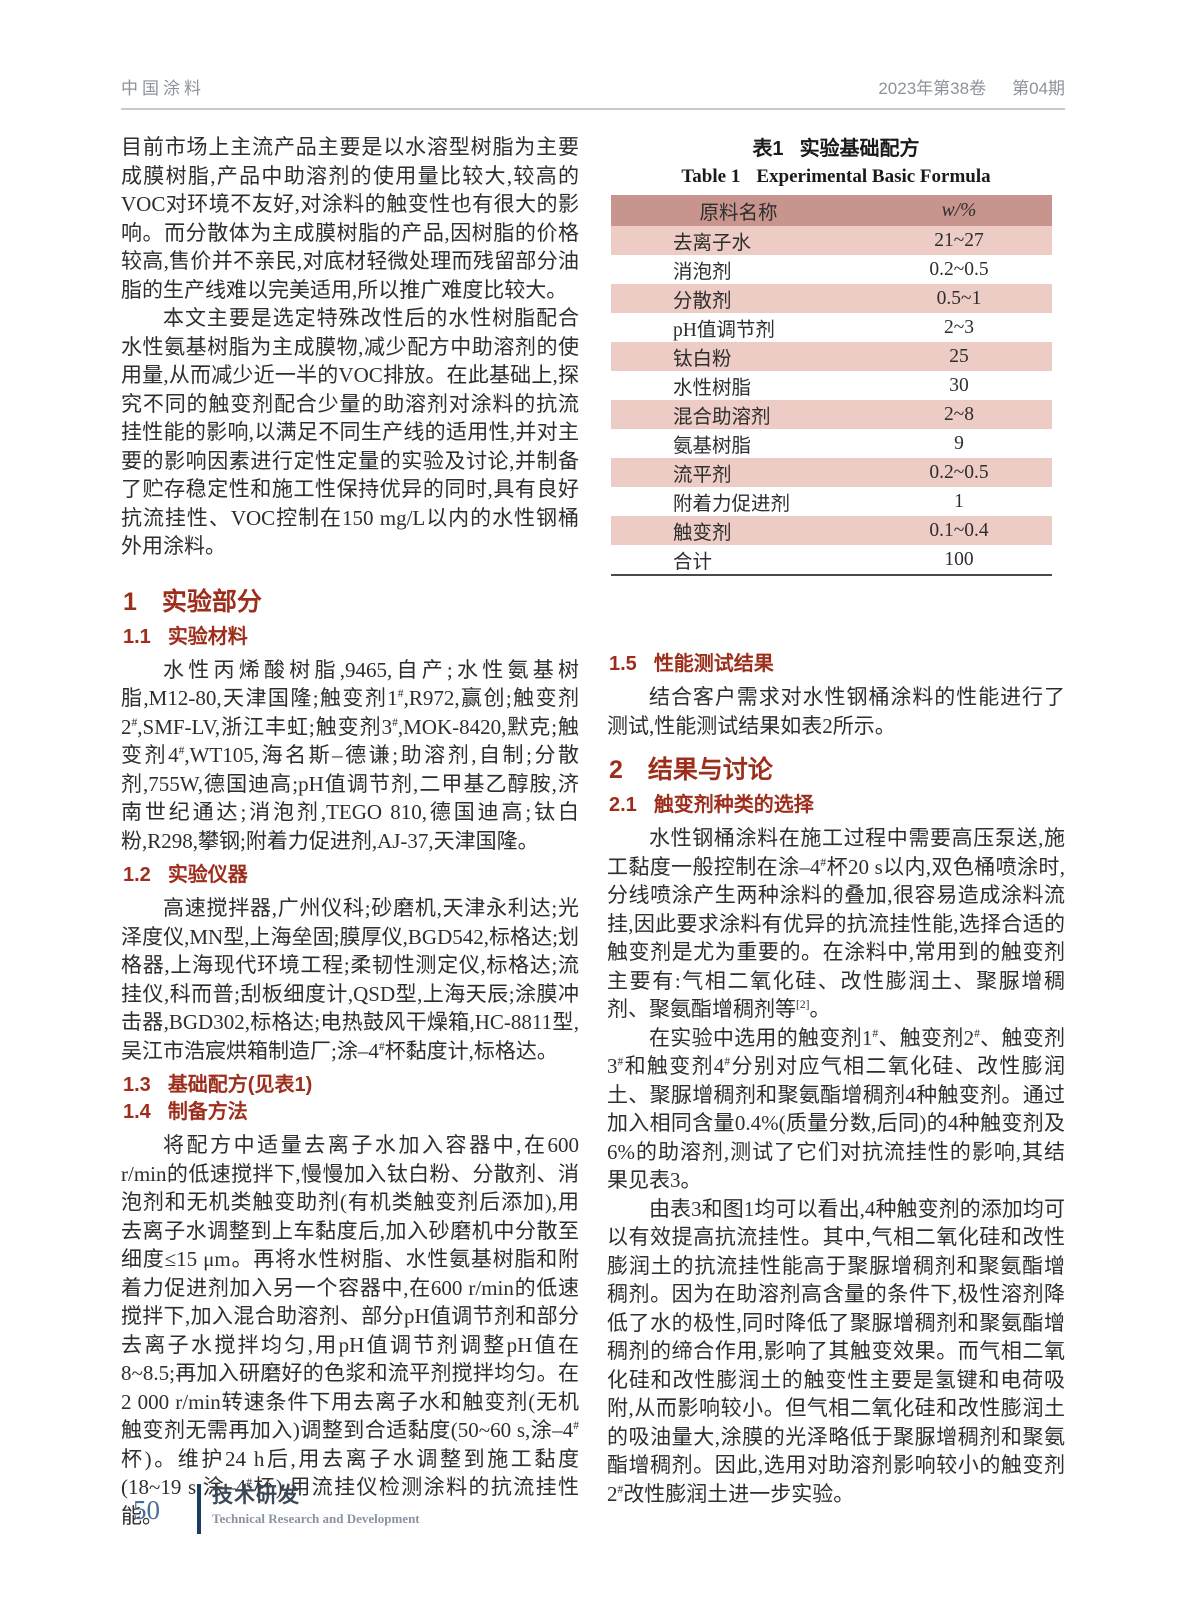 The image size is (1187, 1600). Describe the element at coordinates (932, 88) in the screenshot. I see `volume-label: 2023年第38卷` at that location.